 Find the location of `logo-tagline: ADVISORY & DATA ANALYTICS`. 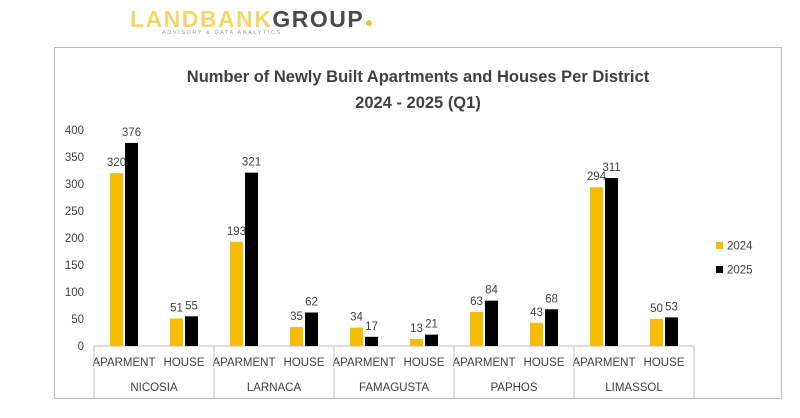

logo-tagline: ADVISORY & DATA ANALYTICS is located at coordinates (222, 33).